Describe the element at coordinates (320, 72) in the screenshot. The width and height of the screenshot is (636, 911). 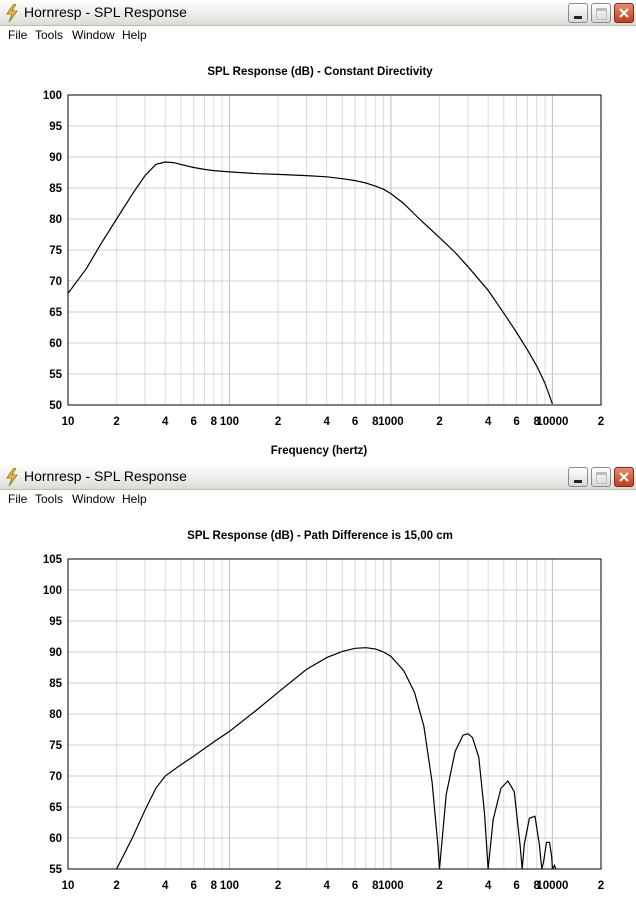
I see `chart-title: SPL Response (dB) - Constant Directivity` at that location.